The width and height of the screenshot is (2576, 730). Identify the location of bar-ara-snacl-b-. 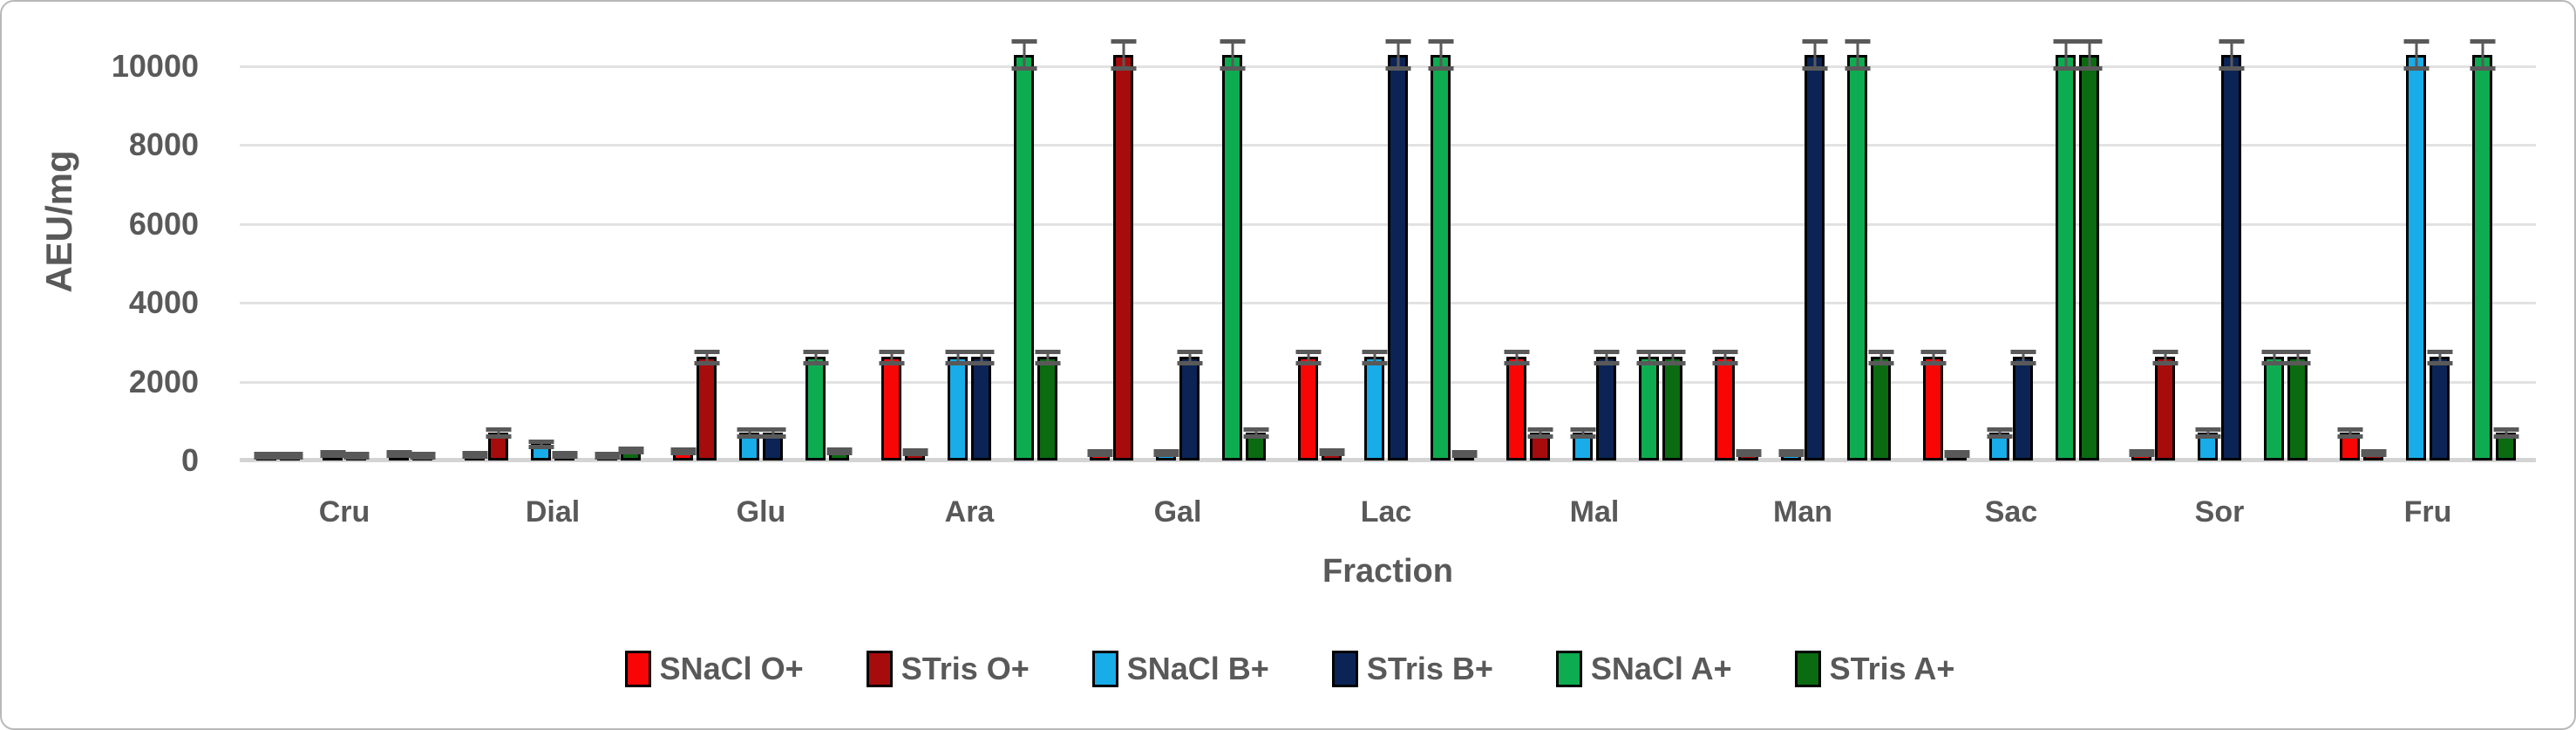
(958, 405).